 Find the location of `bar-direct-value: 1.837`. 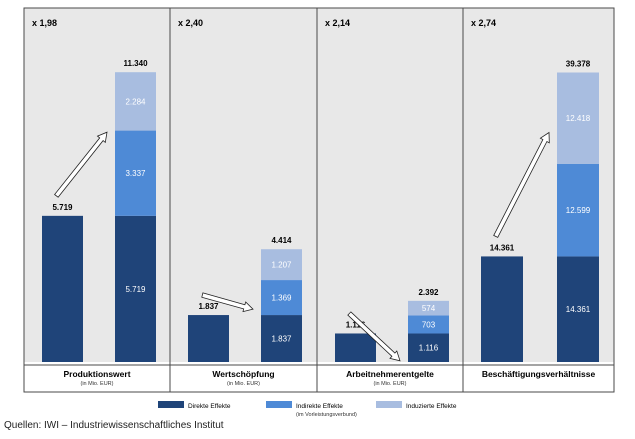

bar-direct-value: 1.837 is located at coordinates (208, 306).